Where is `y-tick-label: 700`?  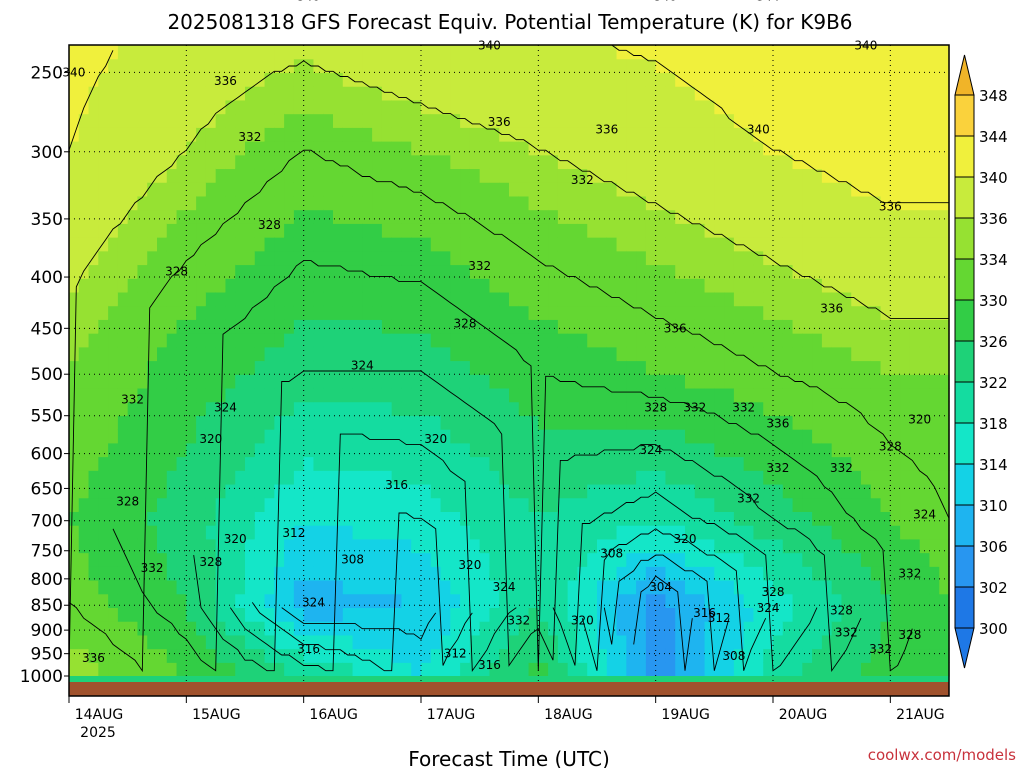
y-tick-label: 700 is located at coordinates (47, 522).